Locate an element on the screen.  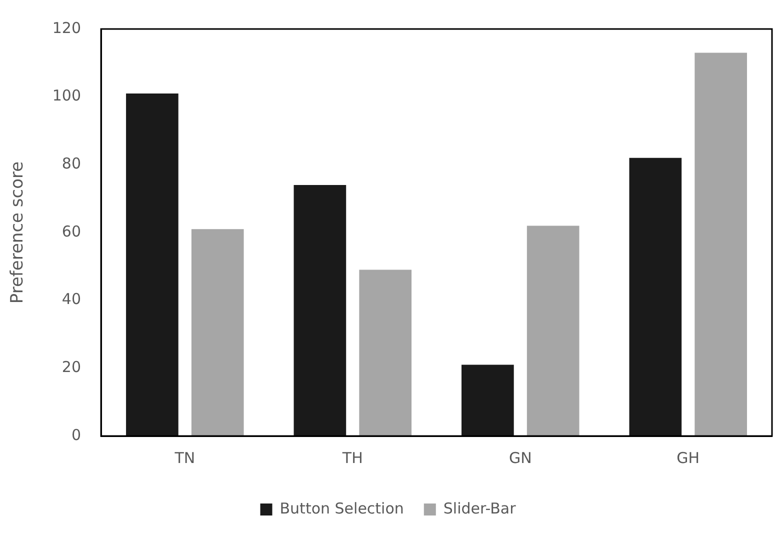
x-tick-label: TN is located at coordinates (185, 457).